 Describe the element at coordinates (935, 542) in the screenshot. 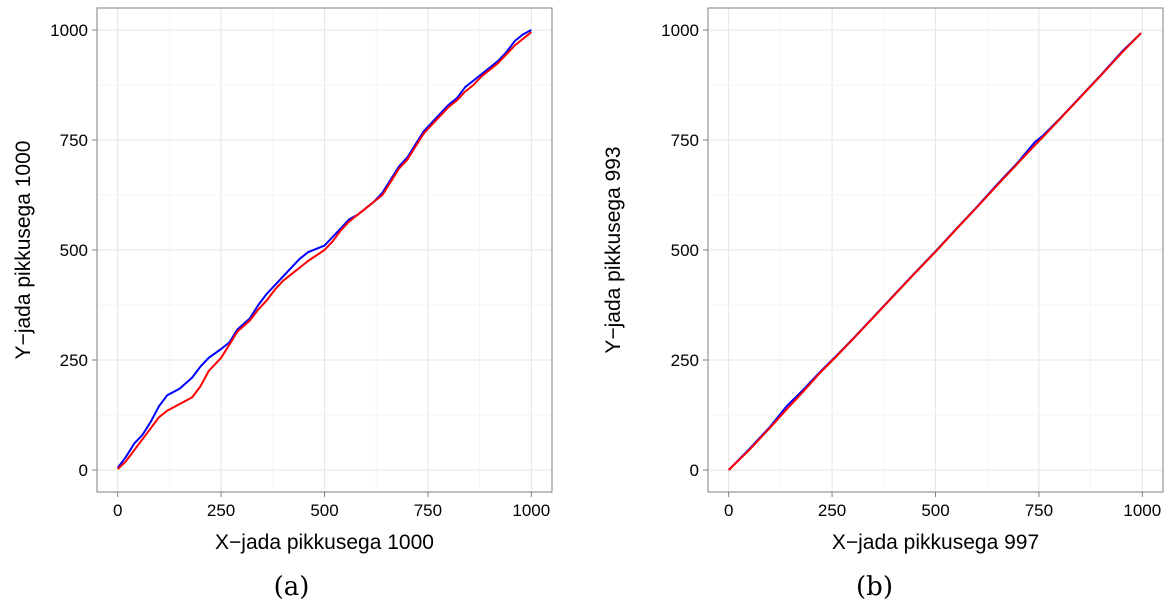

I see `x-axis-label: X−jada pikkusega 997` at that location.